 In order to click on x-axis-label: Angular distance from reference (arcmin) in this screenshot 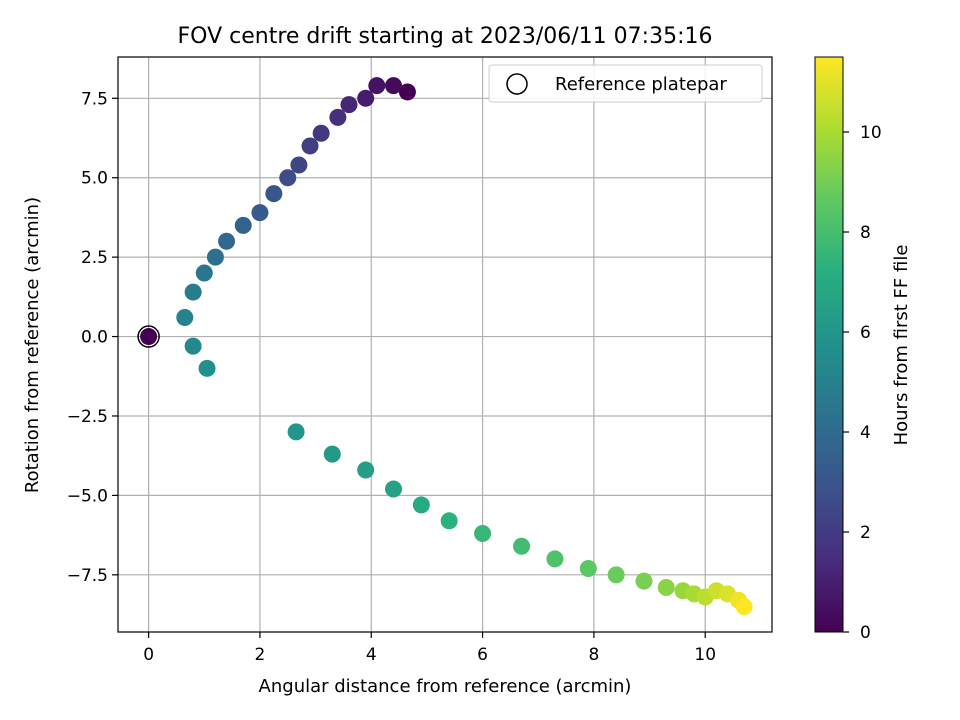, I will do `click(445, 686)`.